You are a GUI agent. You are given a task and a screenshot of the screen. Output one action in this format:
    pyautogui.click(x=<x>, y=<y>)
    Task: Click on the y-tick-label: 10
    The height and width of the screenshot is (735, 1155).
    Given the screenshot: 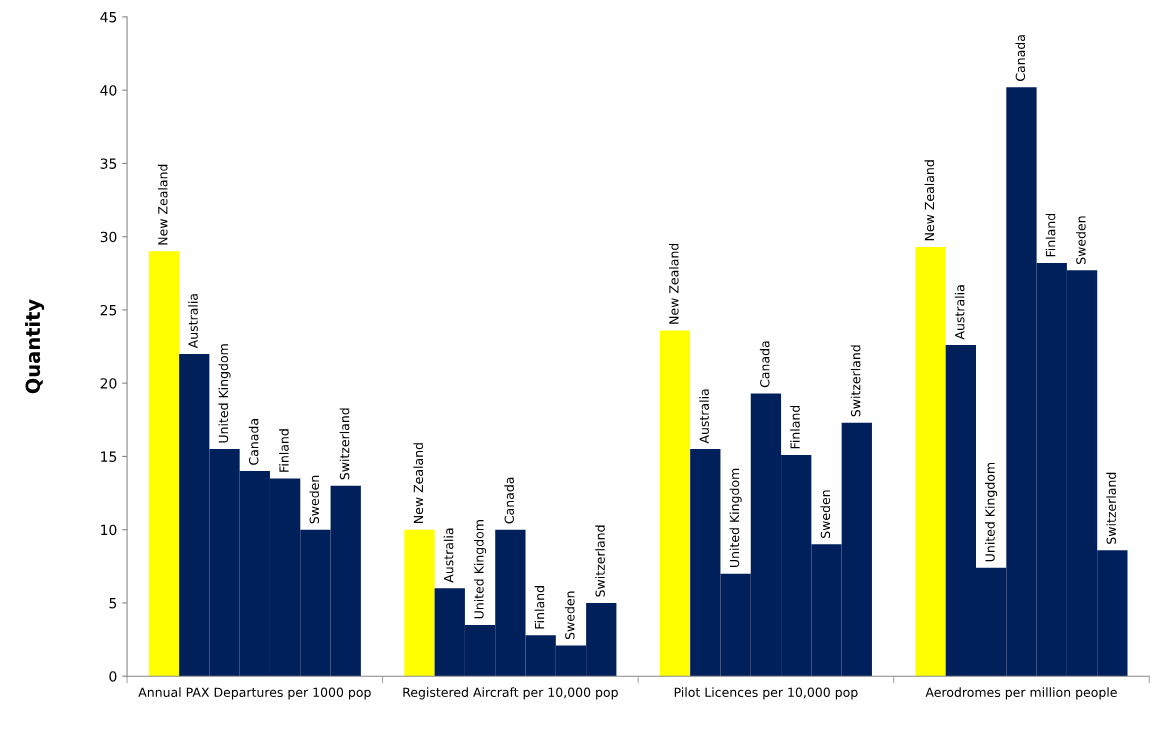 What is the action you would take?
    pyautogui.click(x=109, y=530)
    